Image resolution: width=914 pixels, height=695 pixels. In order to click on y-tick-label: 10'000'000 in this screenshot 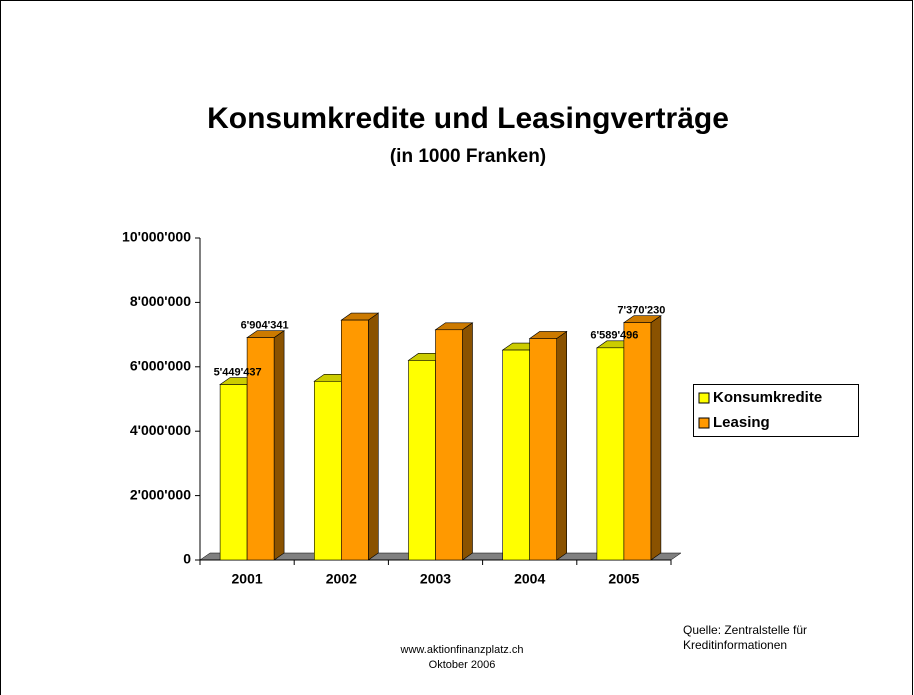, I will do `click(156, 237)`.